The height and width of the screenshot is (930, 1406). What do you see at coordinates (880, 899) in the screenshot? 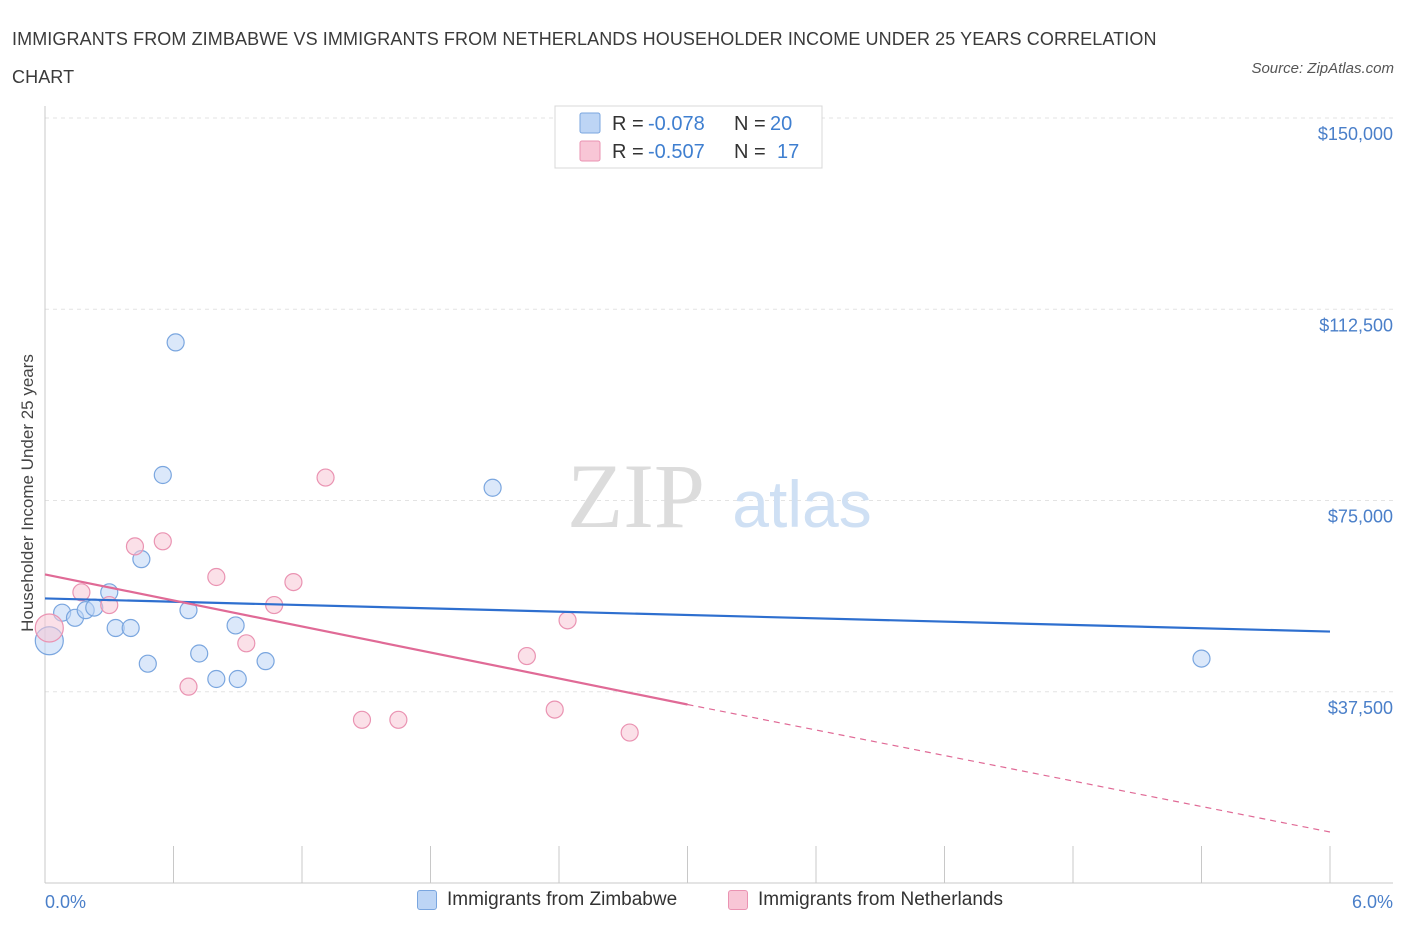
I see `legend-label-netherlands: Immigrants from Netherlands` at bounding box center [880, 899].